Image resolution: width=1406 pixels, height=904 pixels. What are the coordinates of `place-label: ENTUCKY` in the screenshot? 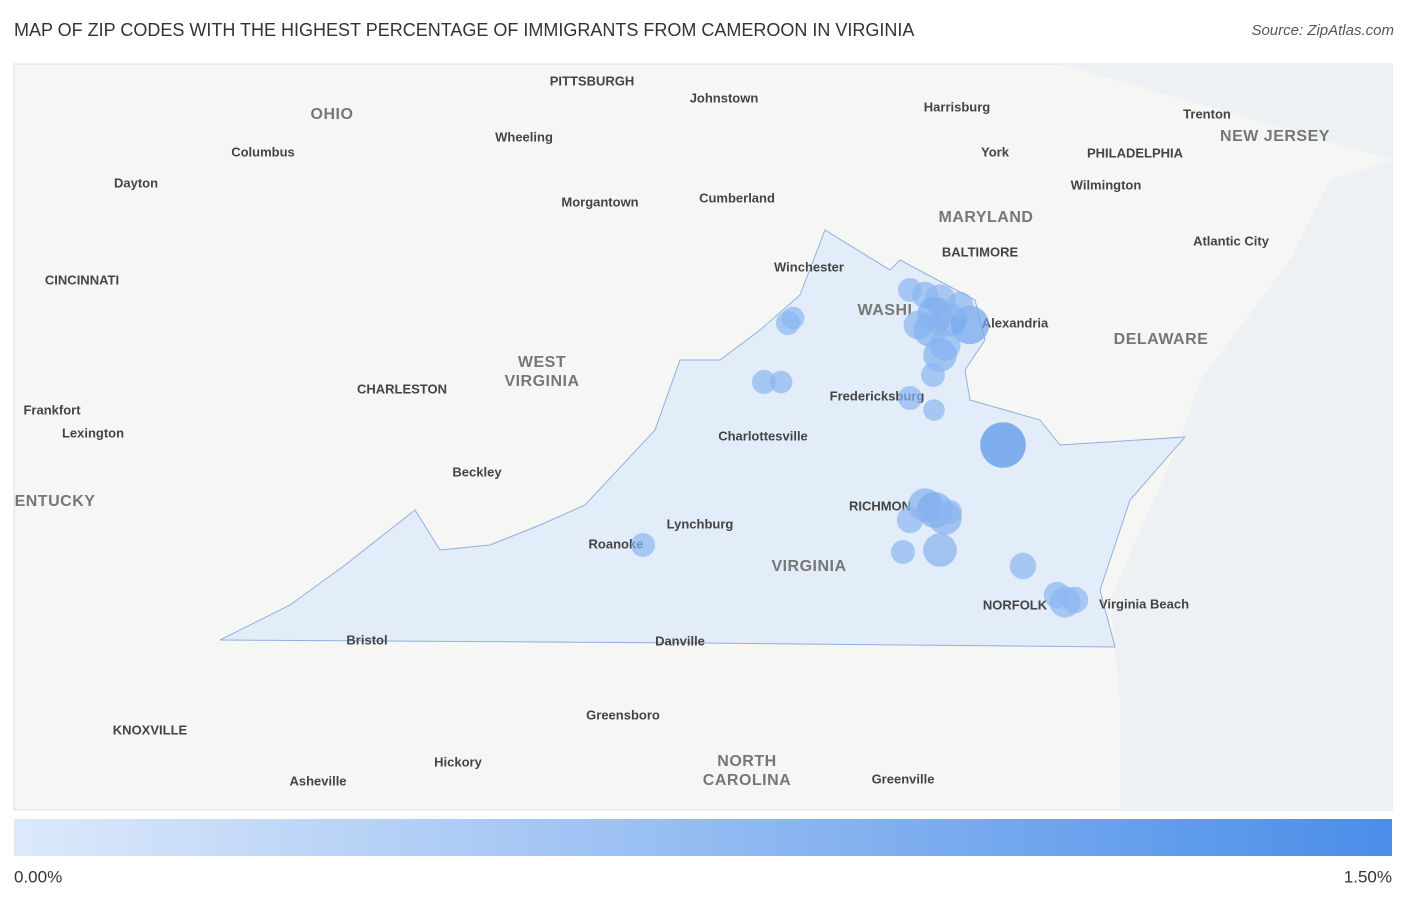 It's located at (55, 501).